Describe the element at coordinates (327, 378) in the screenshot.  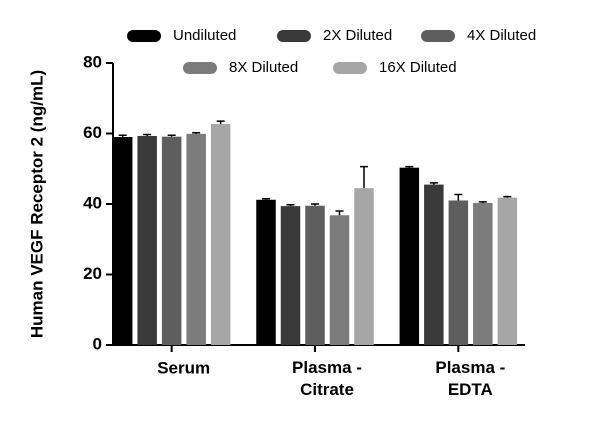
I see `x-tick-label: Plasma -Citrate` at that location.